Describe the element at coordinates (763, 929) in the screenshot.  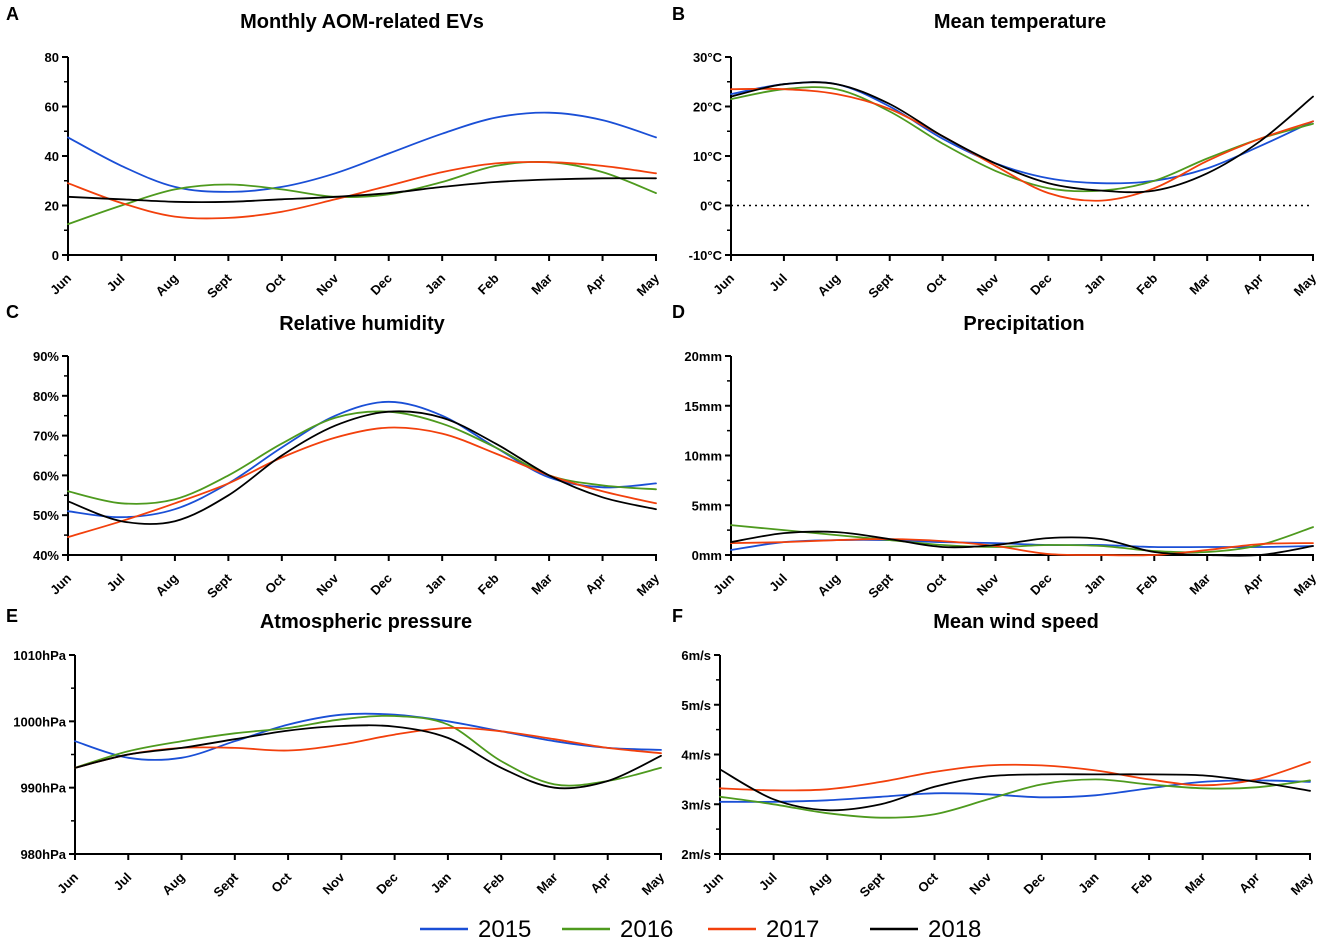
I see `legend-item: 2017` at that location.